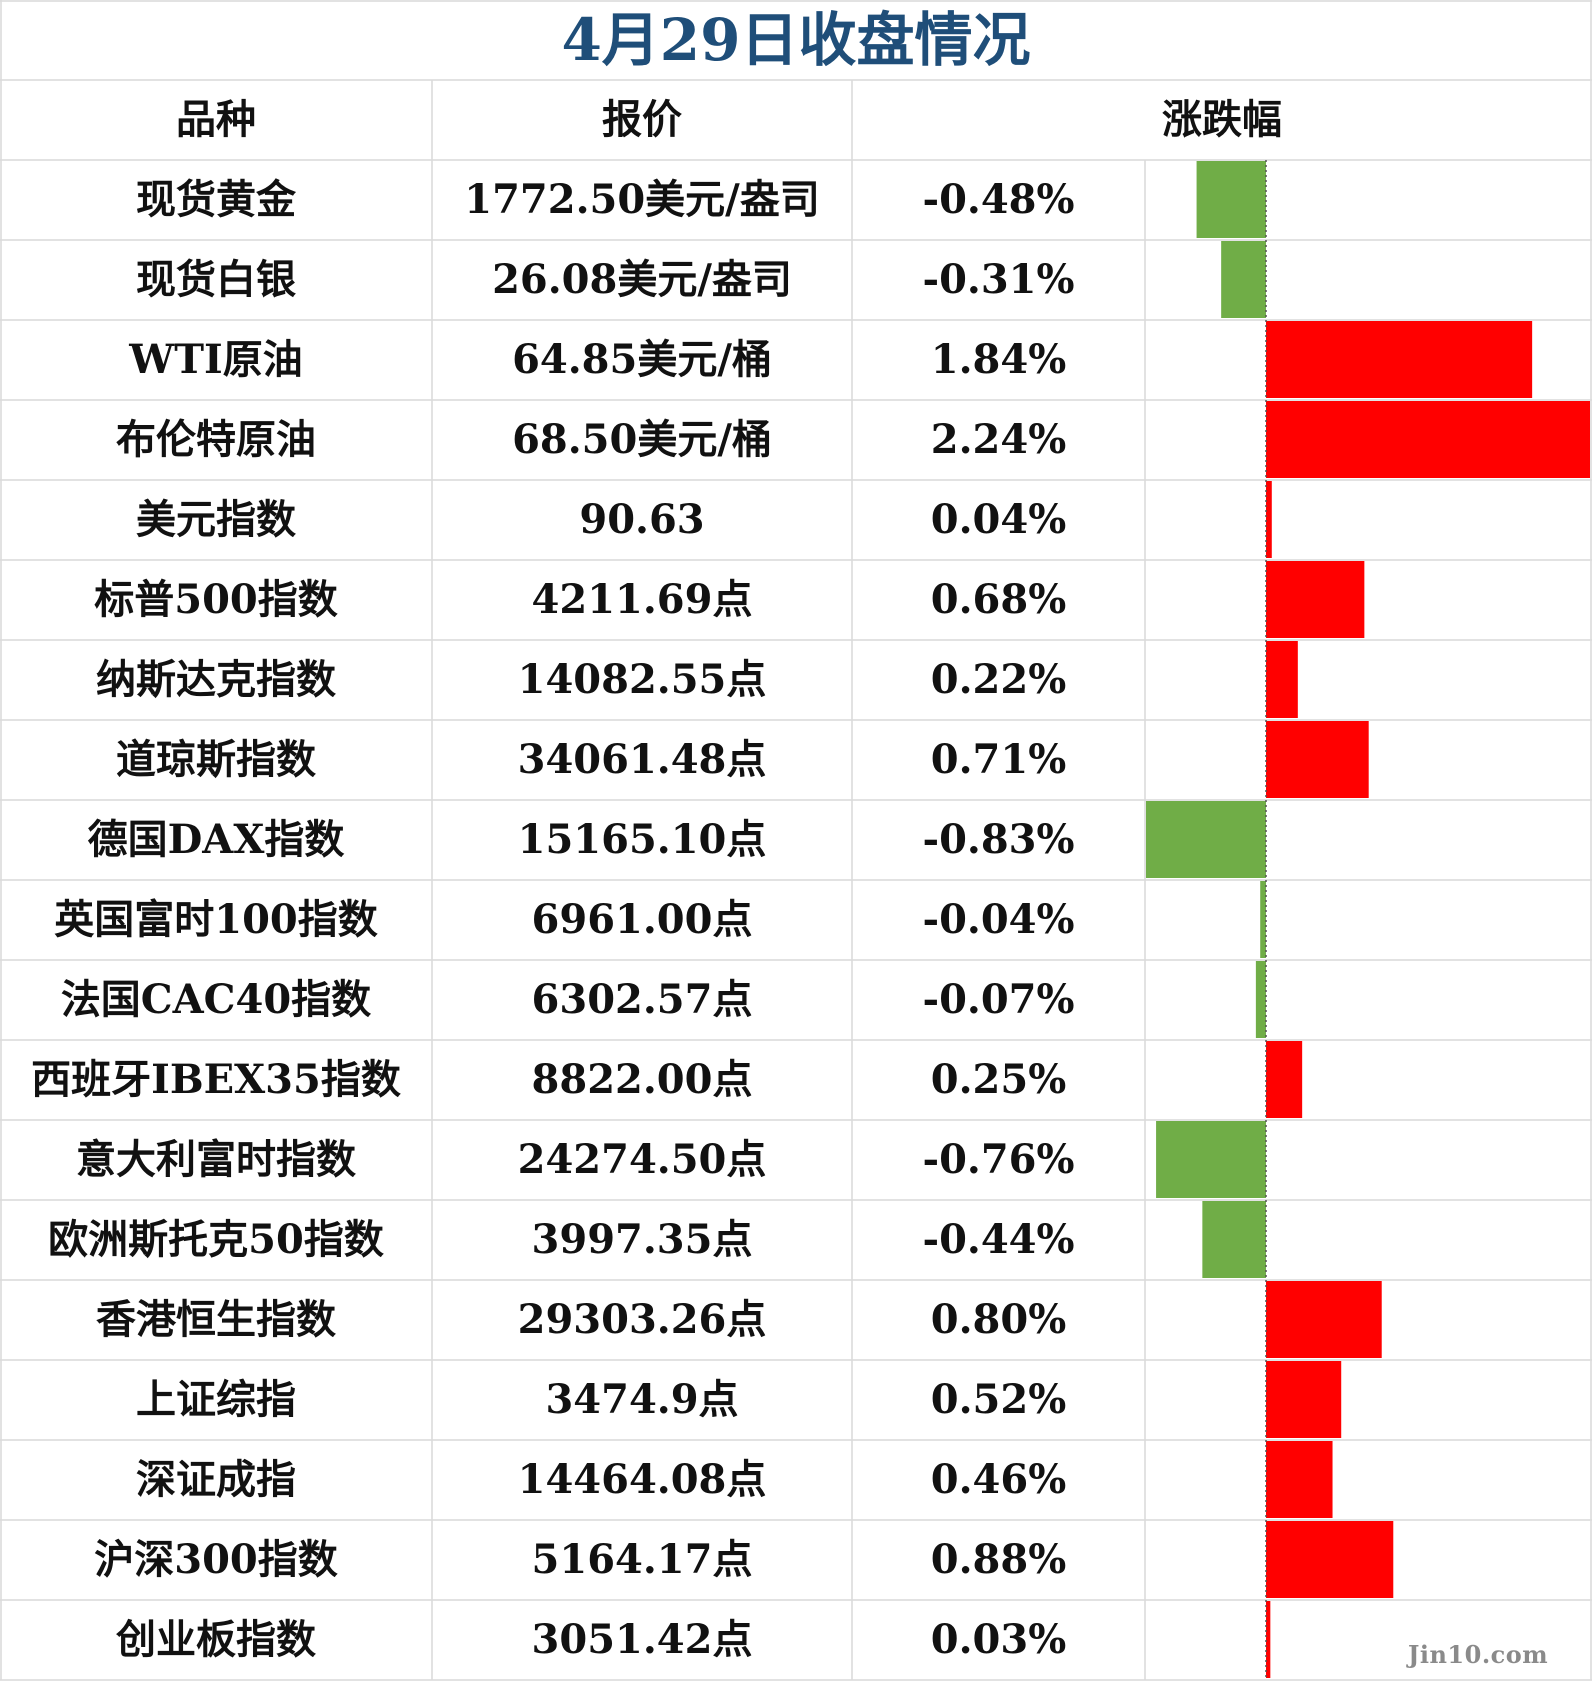 This screenshot has width=1592, height=1682. What do you see at coordinates (642, 599) in the screenshot?
I see `instrument-price: 4211.69点` at bounding box center [642, 599].